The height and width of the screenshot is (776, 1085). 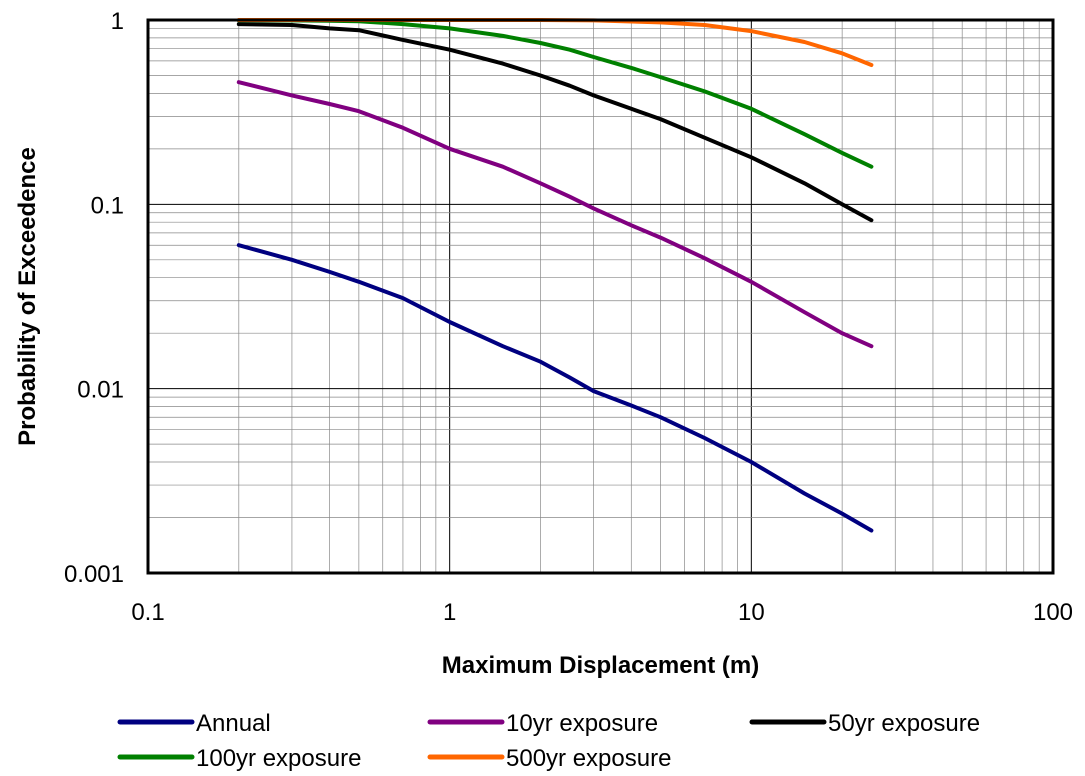 What do you see at coordinates (107, 205) in the screenshot?
I see `y-tick-label: 0.1` at bounding box center [107, 205].